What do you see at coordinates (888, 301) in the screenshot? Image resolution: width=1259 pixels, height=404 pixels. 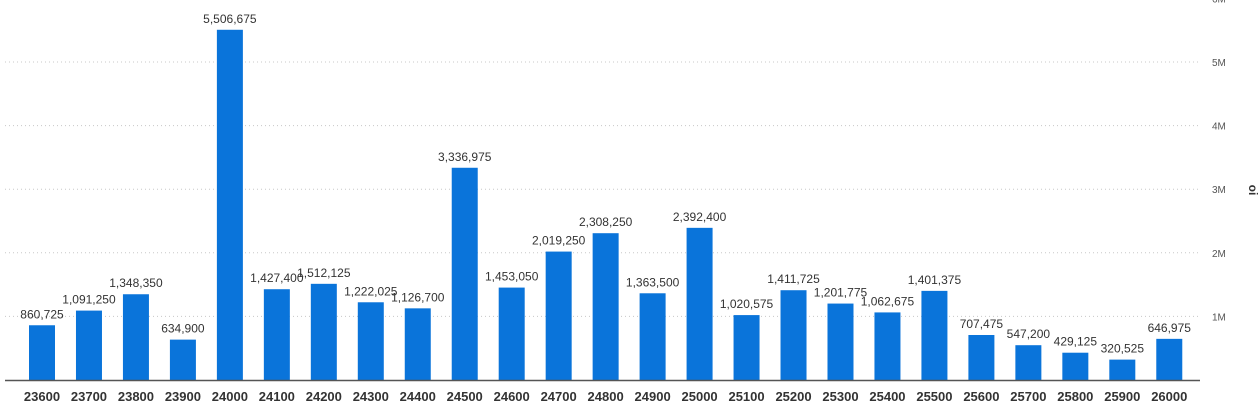 I see `data-label: 1,062,675` at bounding box center [888, 301].